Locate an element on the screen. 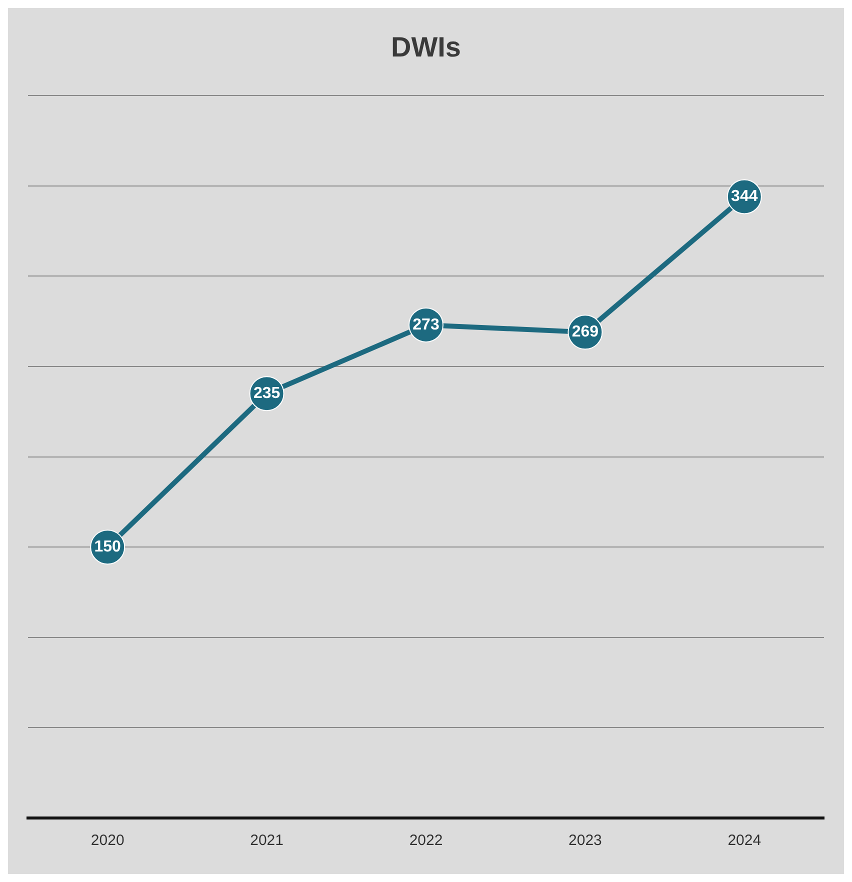 The image size is (852, 882). x-tick-label: 2024 is located at coordinates (745, 841).